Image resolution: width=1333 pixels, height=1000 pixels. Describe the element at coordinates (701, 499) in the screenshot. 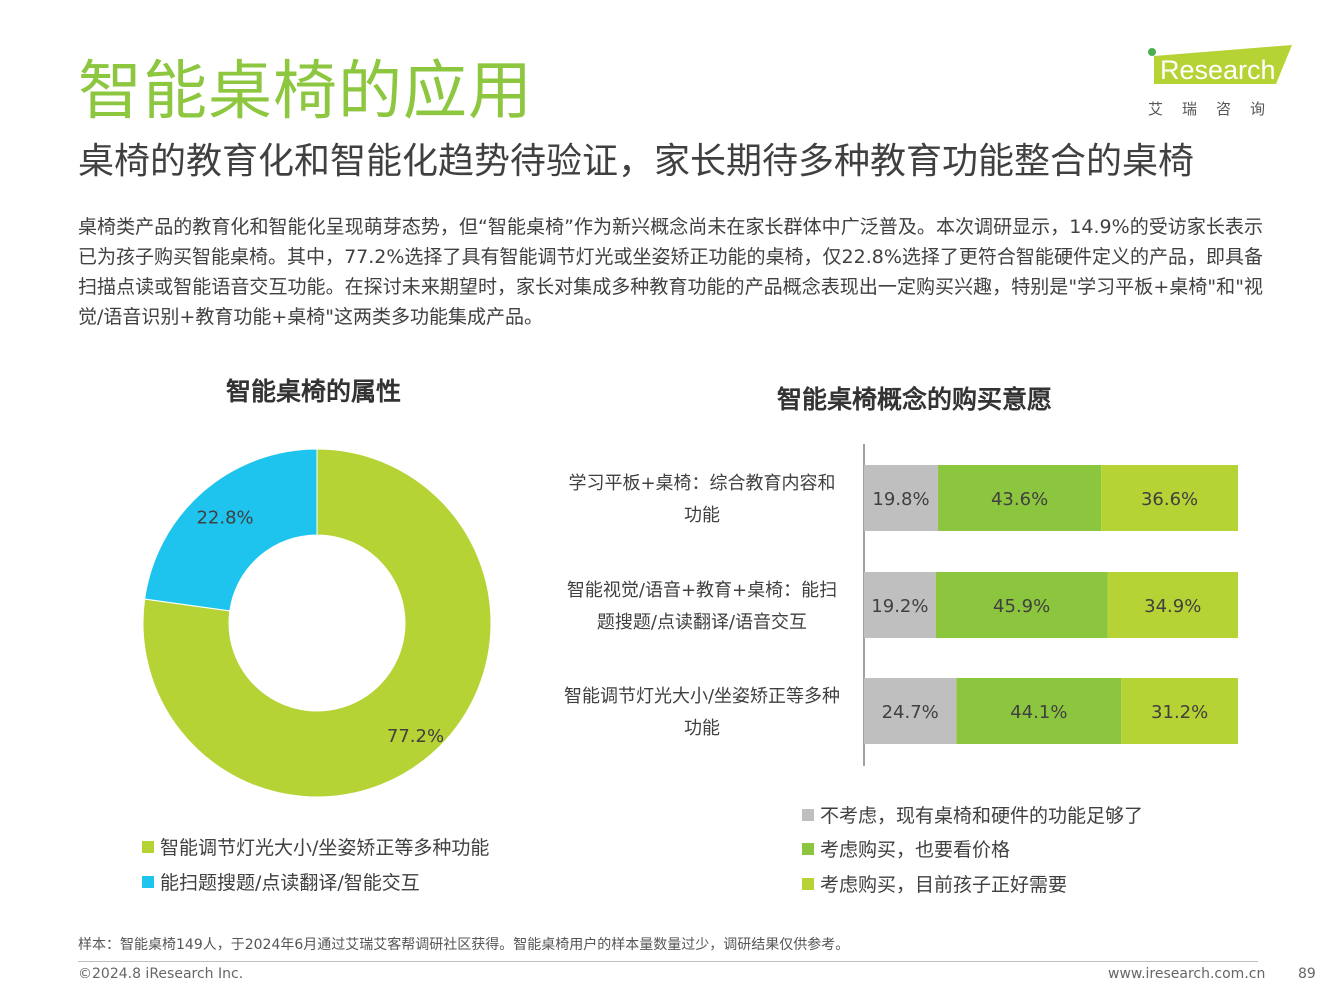

I see `category-label: 学习平板+桌椅：综合教育内容和功能` at that location.